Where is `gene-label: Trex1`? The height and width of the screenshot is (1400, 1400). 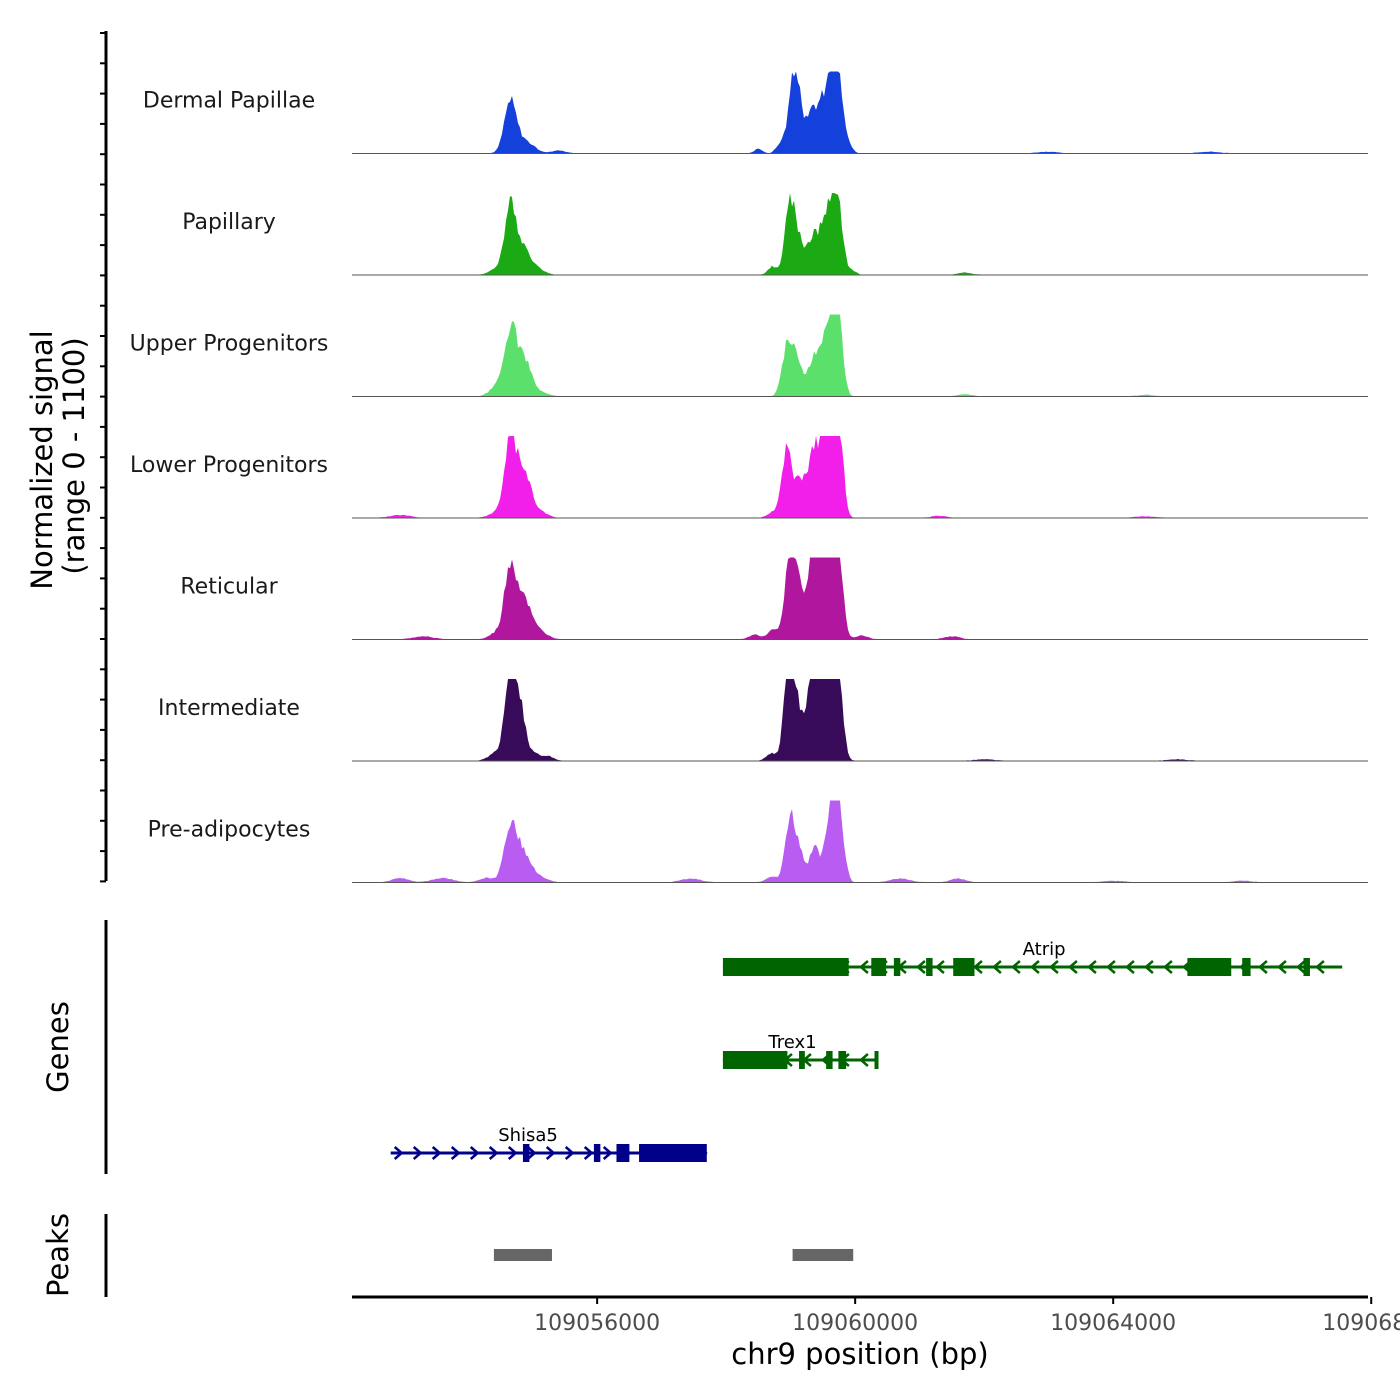
gene-label: Trex1 is located at coordinates (791, 1042).